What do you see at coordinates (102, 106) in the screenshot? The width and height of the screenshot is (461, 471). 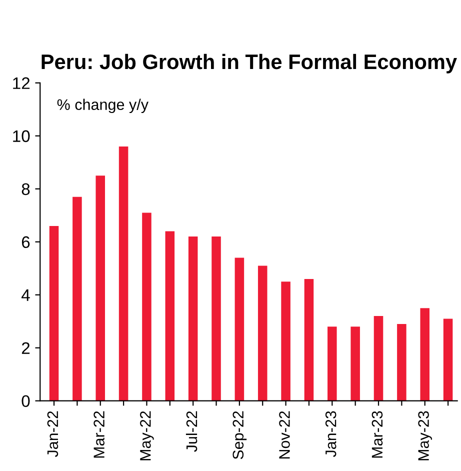 I see `annotation: % change y/y` at bounding box center [102, 106].